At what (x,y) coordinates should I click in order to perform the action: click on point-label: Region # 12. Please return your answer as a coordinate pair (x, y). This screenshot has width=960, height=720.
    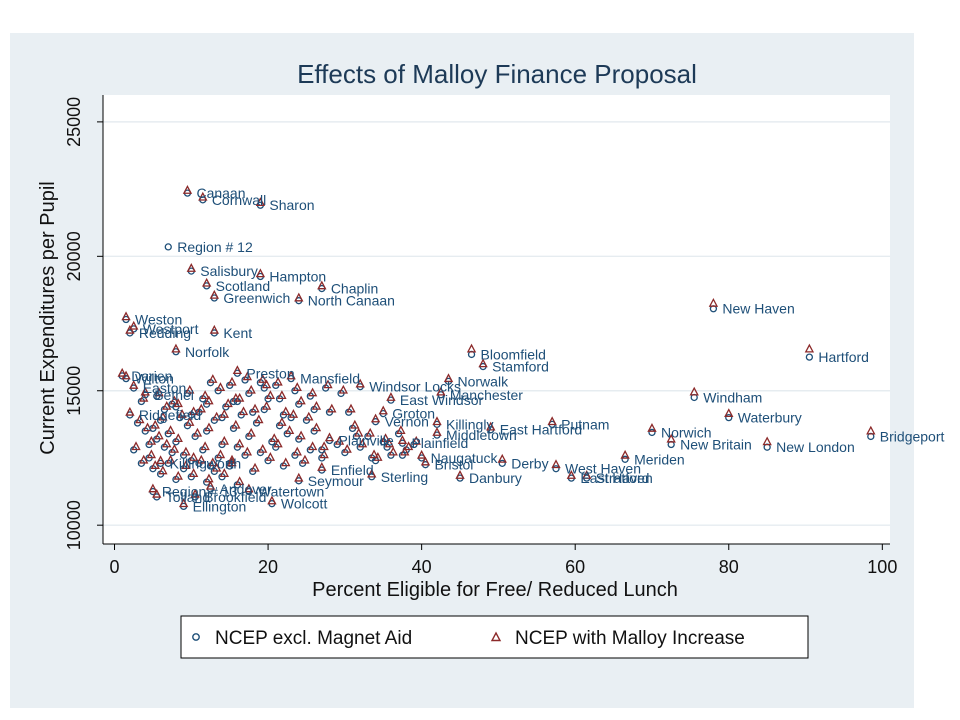
    Looking at the image, I should click on (215, 247).